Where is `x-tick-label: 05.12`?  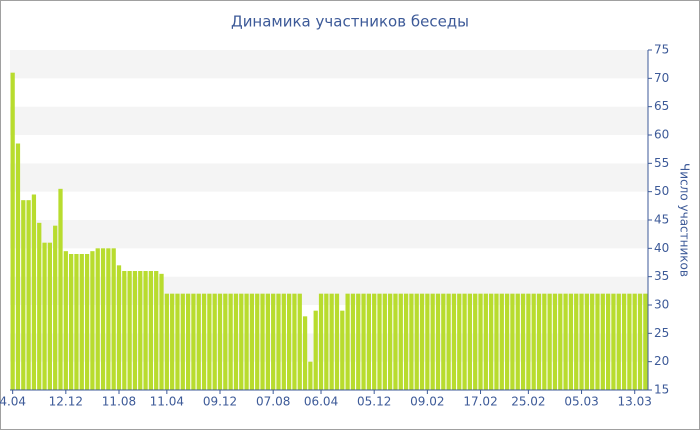
x-tick-label: 05.12 is located at coordinates (374, 402).